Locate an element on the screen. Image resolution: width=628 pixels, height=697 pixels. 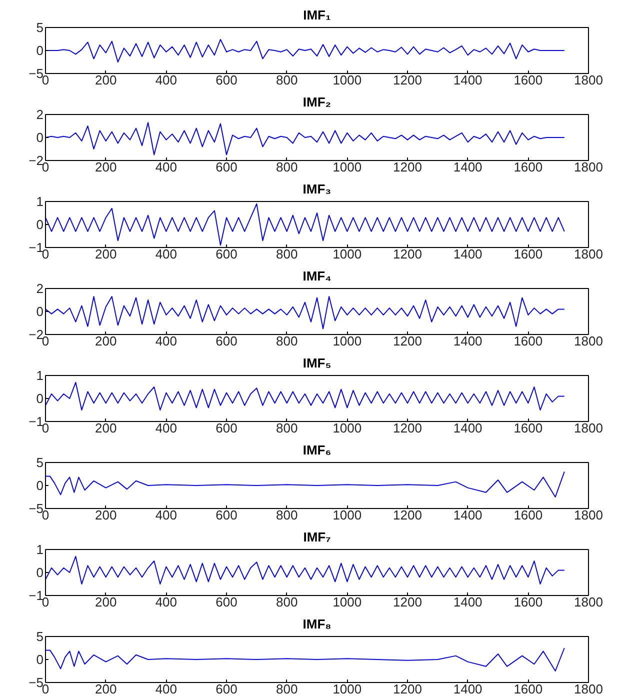
chart-title: IMF₈ is located at coordinates (317, 624).